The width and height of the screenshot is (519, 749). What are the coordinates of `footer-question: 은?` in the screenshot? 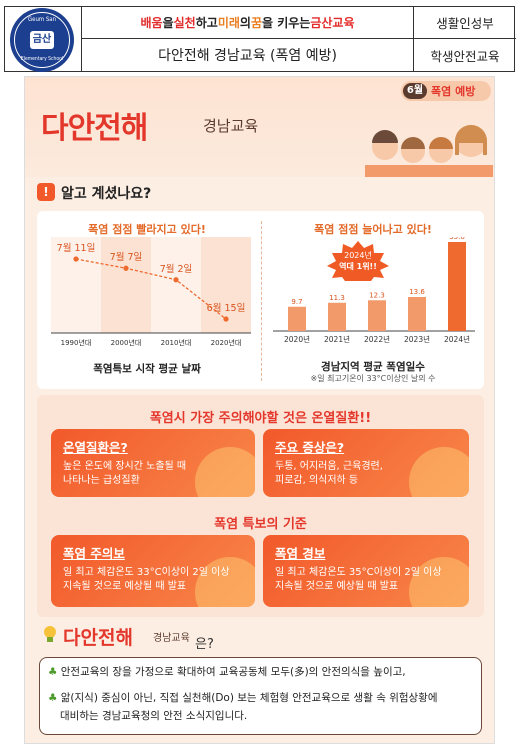 It's located at (204, 644).